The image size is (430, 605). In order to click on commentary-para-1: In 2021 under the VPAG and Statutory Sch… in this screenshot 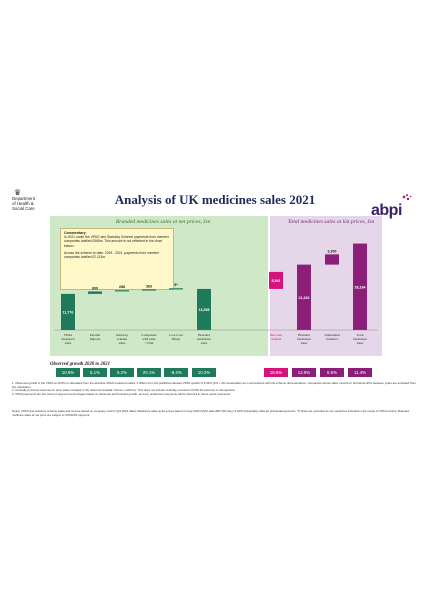, I will do `click(116, 241)`.